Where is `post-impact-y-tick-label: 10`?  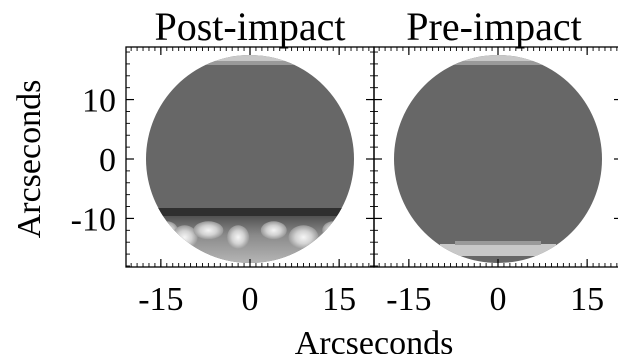 post-impact-y-tick-label: 10 is located at coordinates (99, 101).